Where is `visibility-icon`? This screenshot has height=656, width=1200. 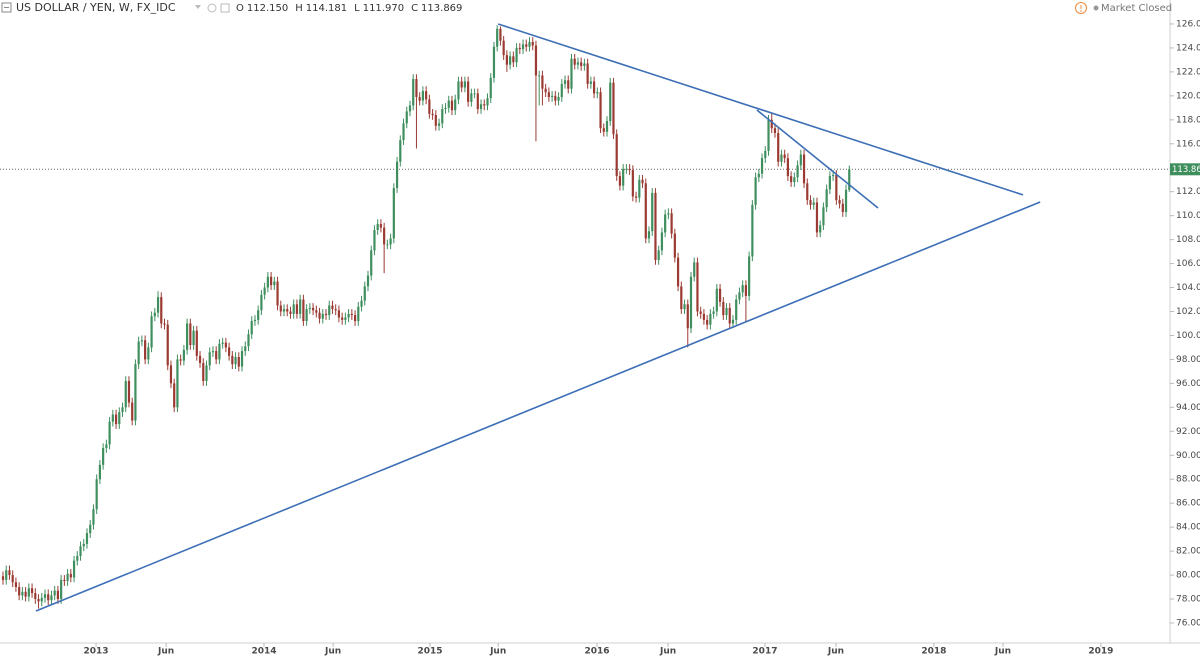
visibility-icon is located at coordinates (212, 8).